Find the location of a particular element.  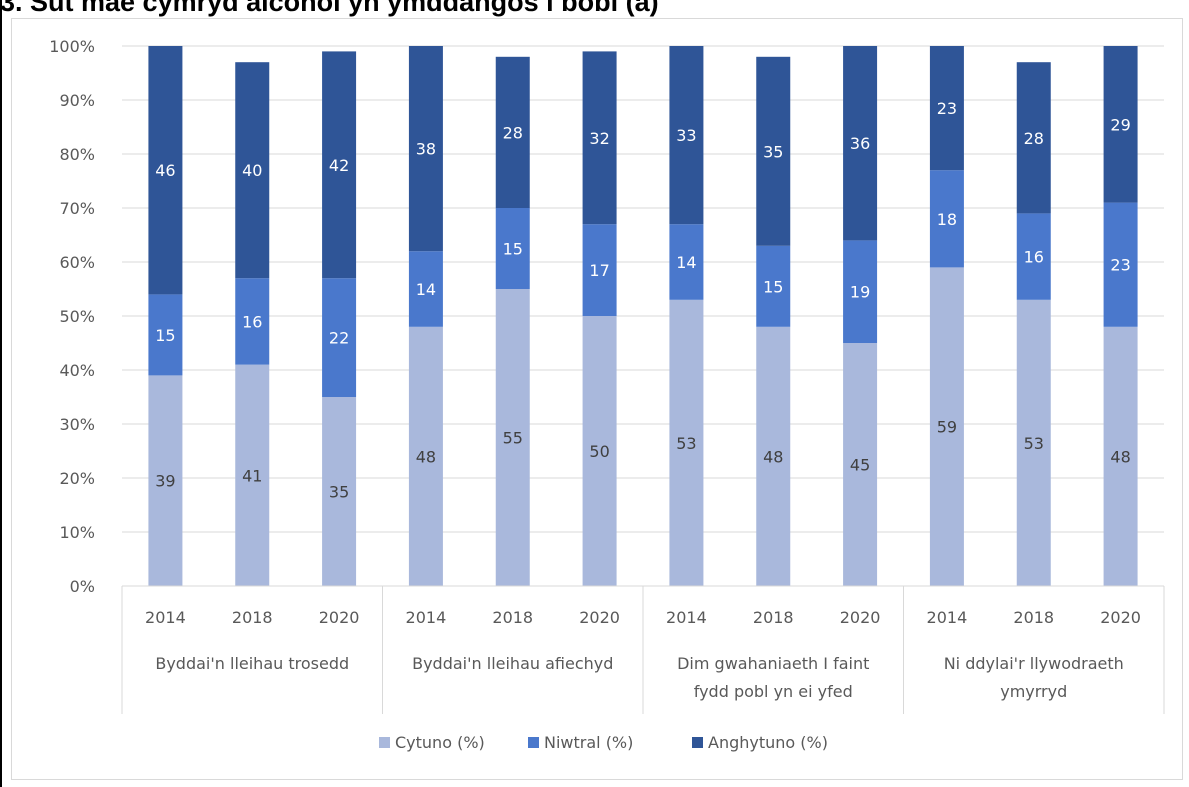

data-label: 32 is located at coordinates (599, 138).